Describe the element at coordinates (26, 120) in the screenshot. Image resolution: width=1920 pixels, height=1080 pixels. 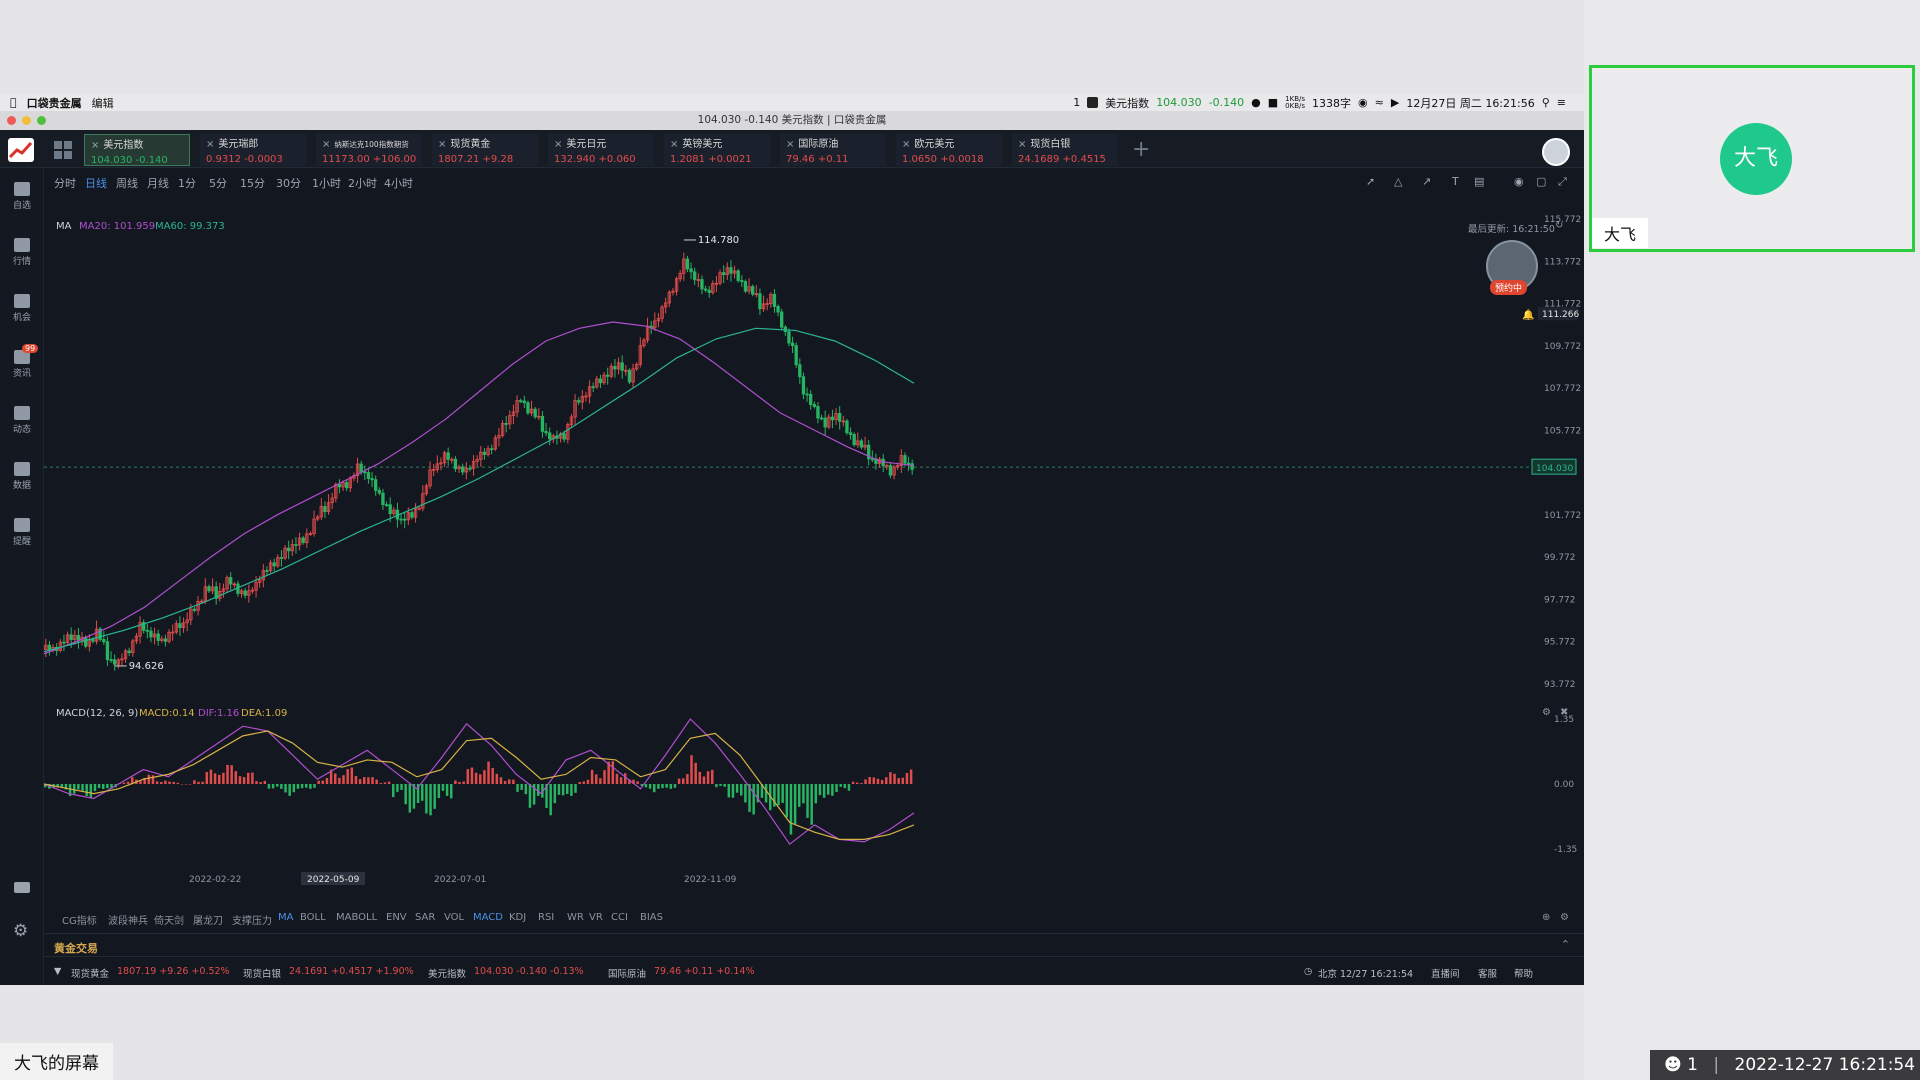
I see `minimize-window-button` at that location.